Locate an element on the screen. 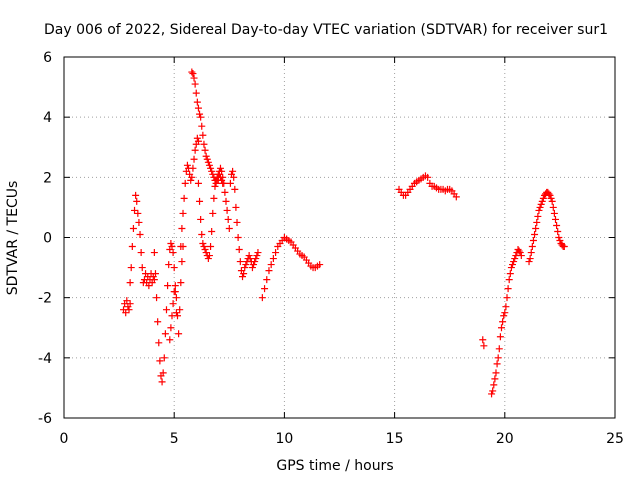 Image resolution: width=640 pixels, height=480 pixels. x-axis-label: GPS time / hours is located at coordinates (334, 466).